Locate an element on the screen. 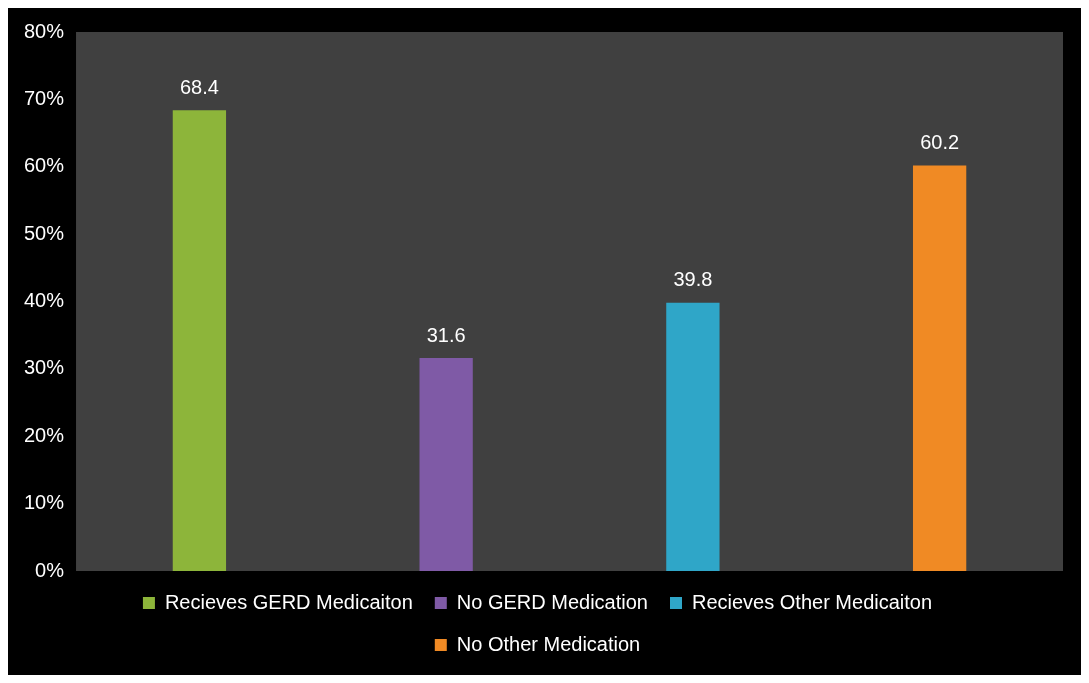 The width and height of the screenshot is (1089, 683). y-tick-label: 30% is located at coordinates (44, 367).